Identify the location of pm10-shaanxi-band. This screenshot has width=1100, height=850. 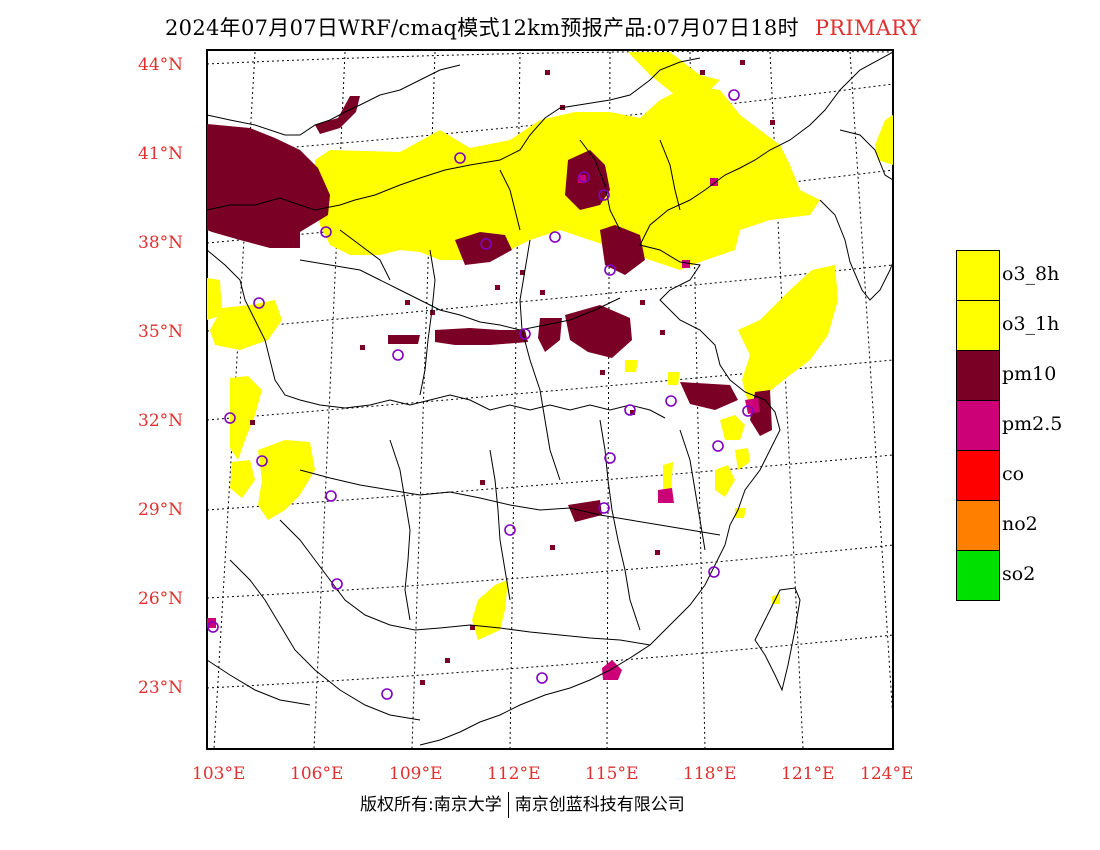
(481, 336).